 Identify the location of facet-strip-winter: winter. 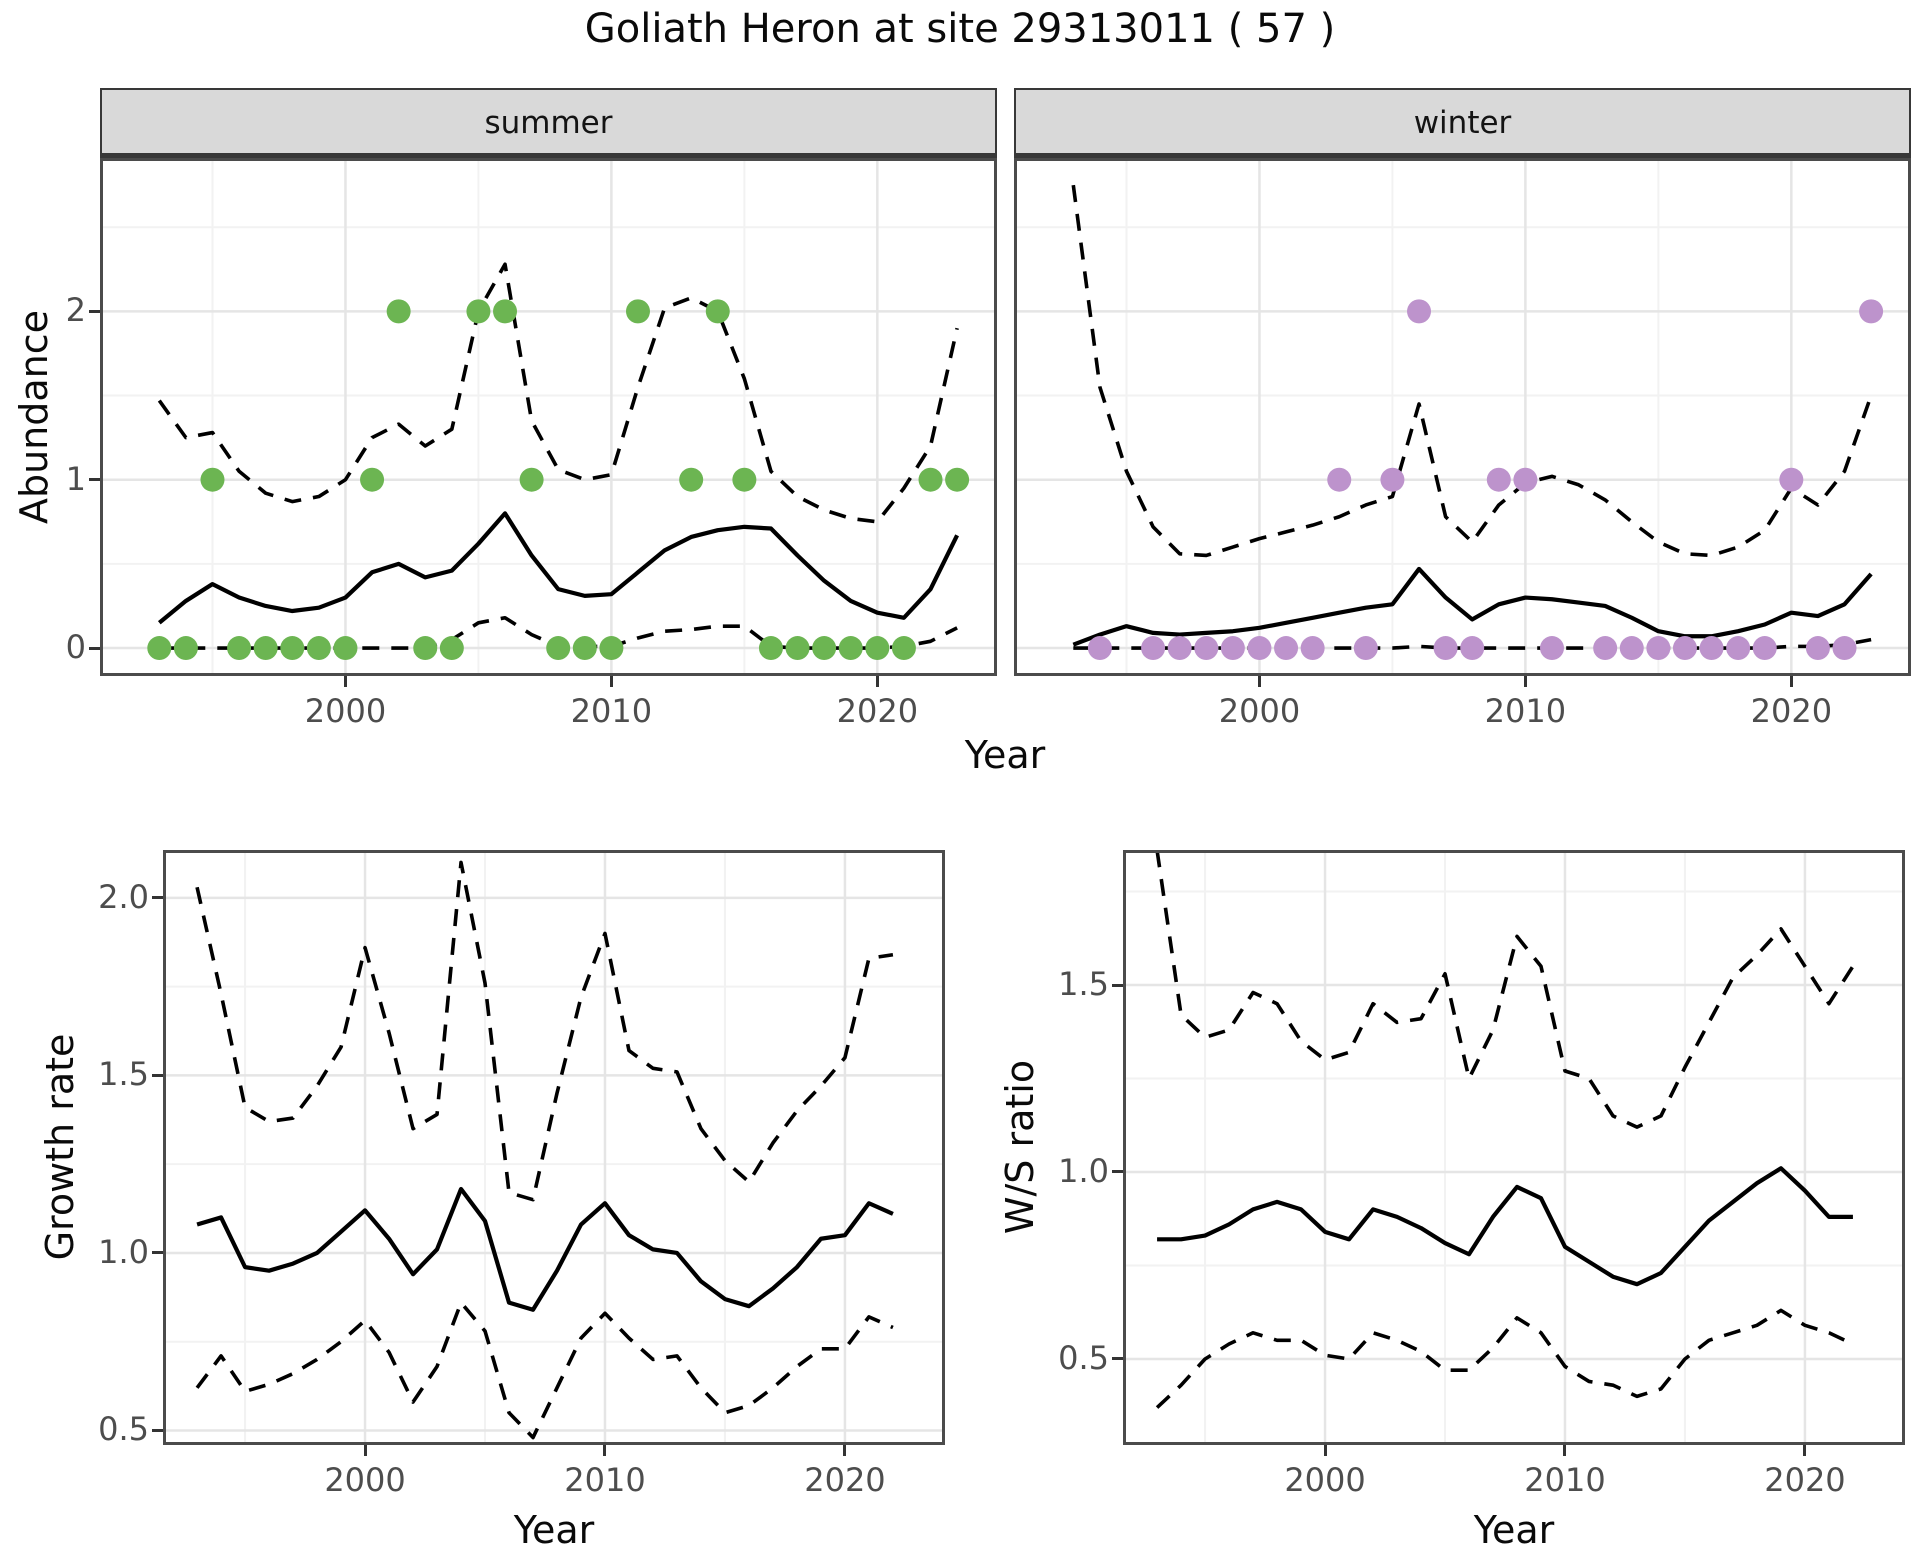
(1462, 123).